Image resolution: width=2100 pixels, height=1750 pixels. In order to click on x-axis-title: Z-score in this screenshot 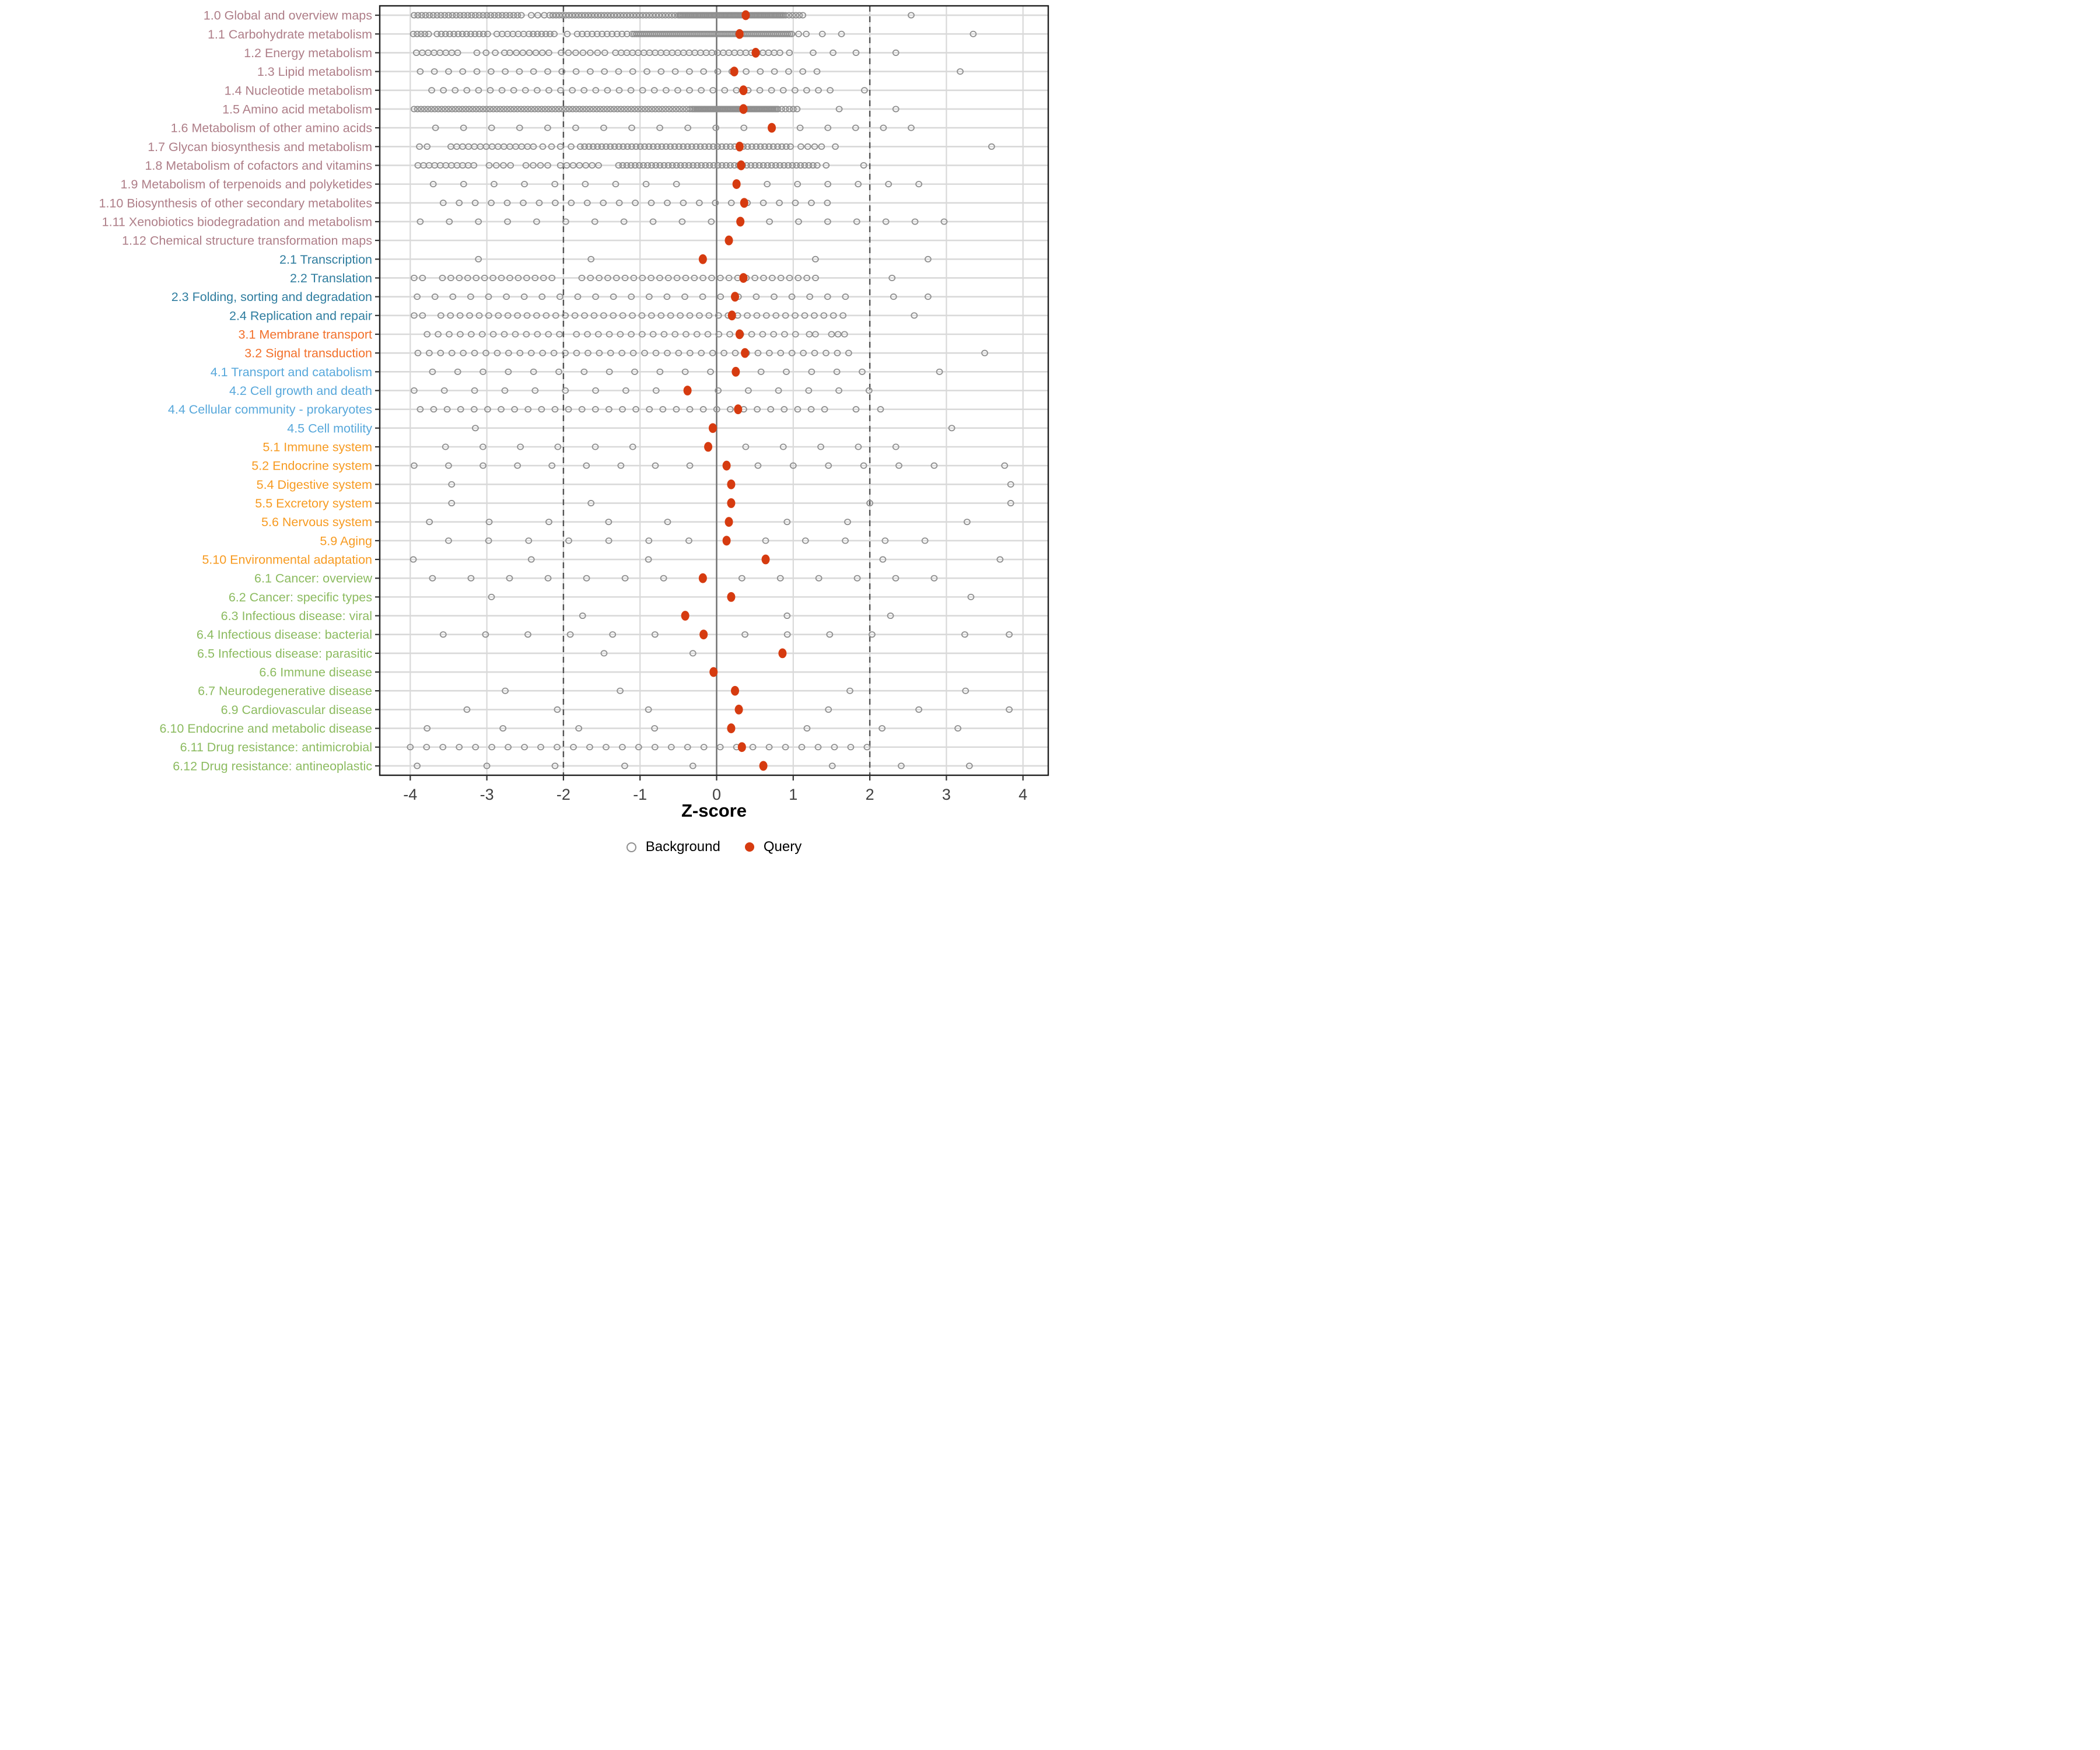, I will do `click(714, 810)`.